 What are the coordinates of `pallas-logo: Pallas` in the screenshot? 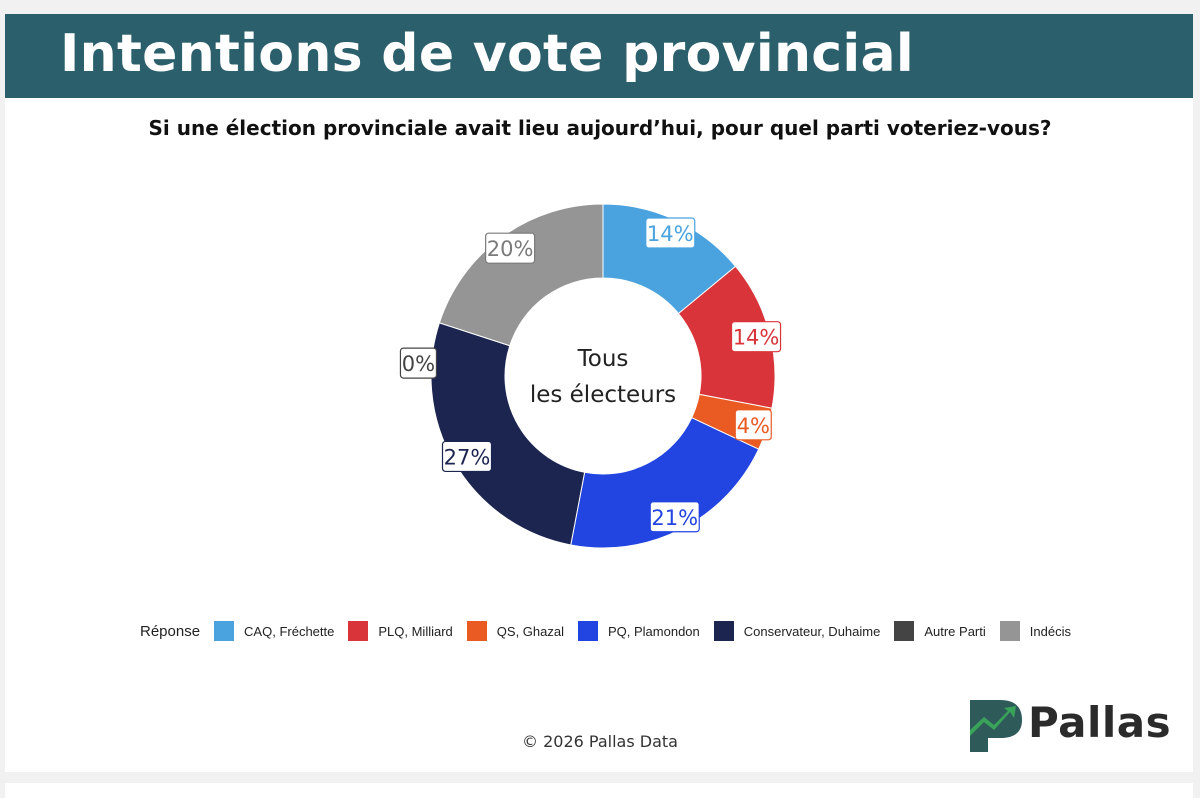 It's located at (1071, 726).